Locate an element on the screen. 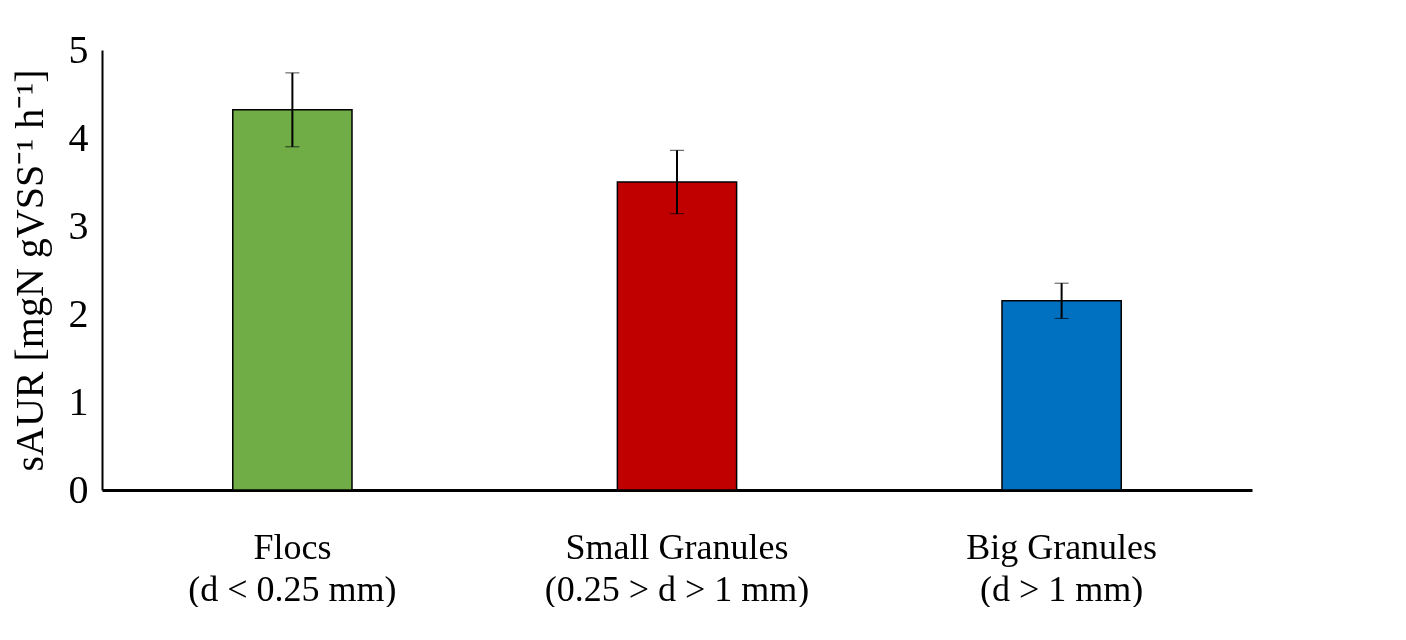 The image size is (1406, 640). y-tick-label: 5 is located at coordinates (78, 49).